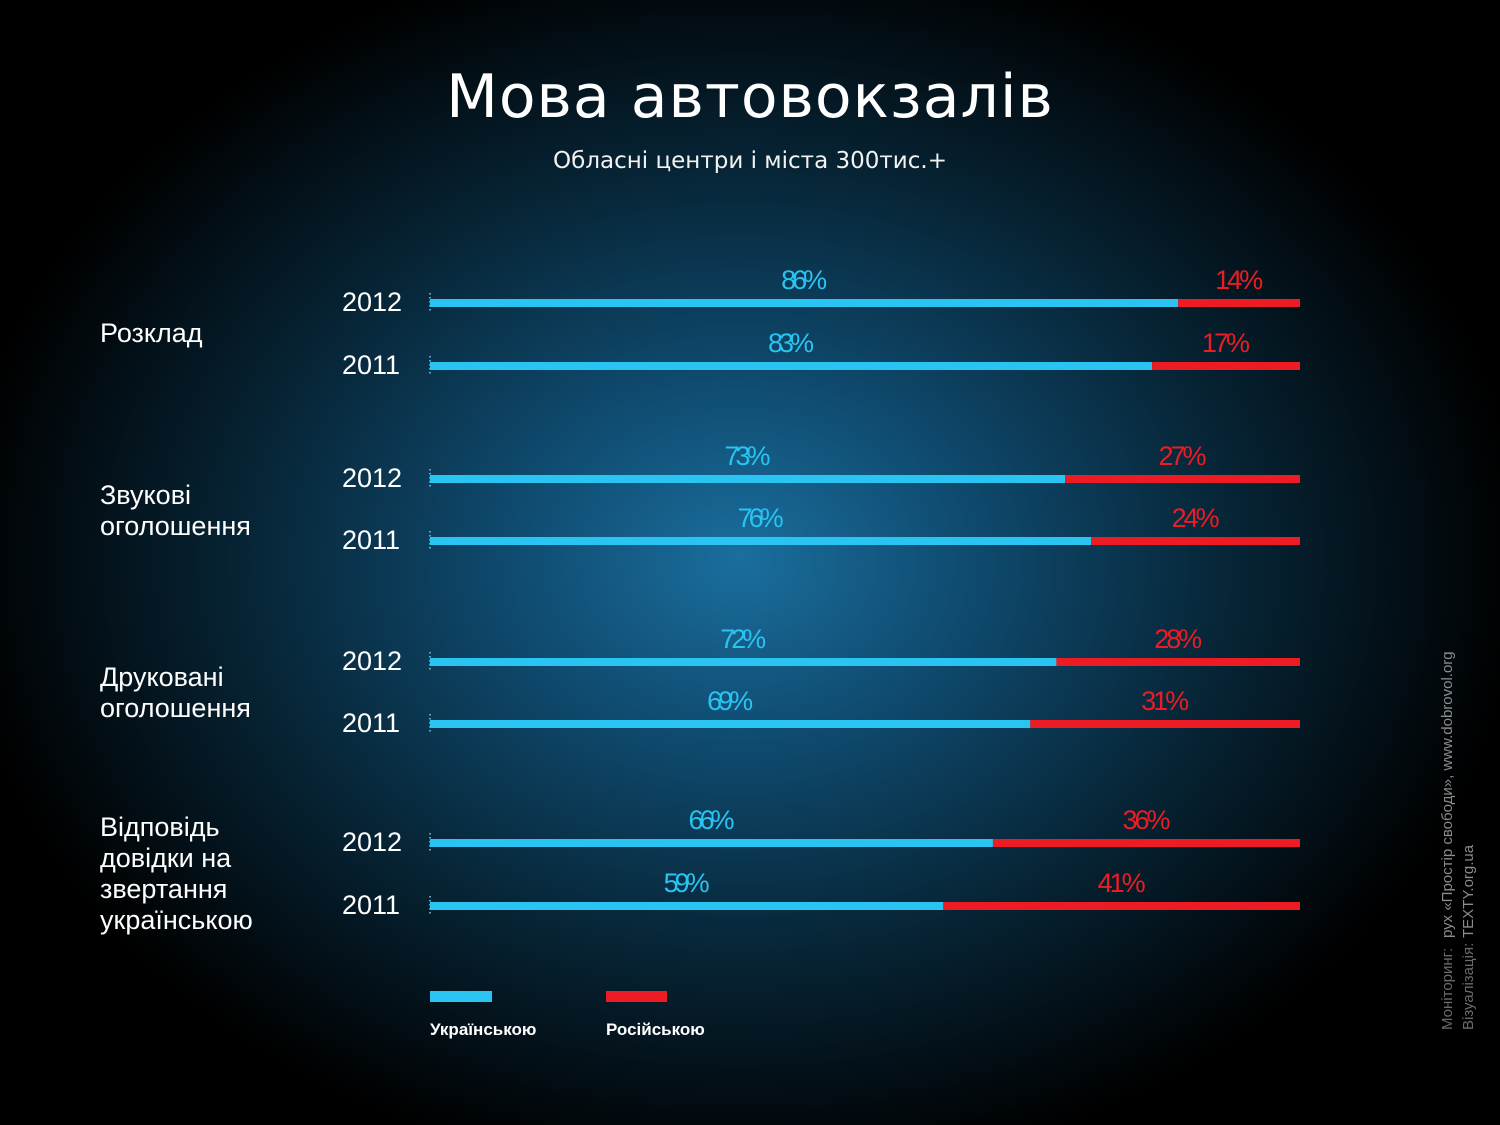 This screenshot has height=1125, width=1500. Describe the element at coordinates (151, 333) in the screenshot. I see `category-label: Розклад` at that location.